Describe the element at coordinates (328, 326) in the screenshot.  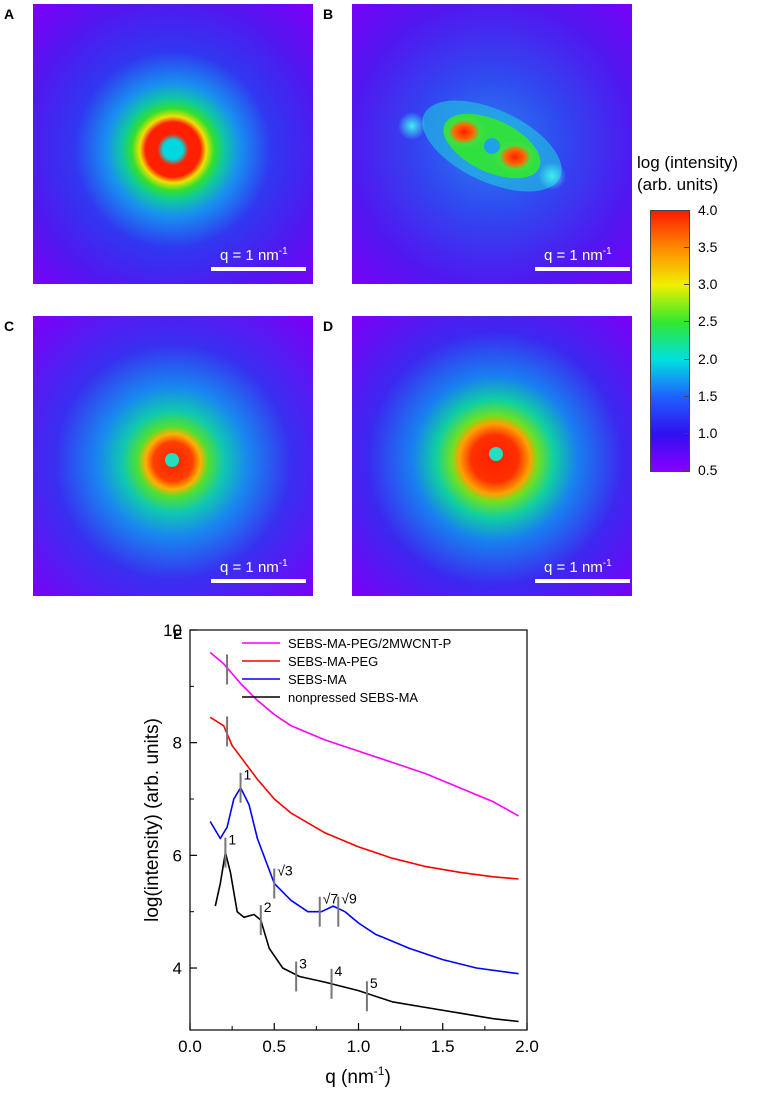
I see `panel-label-d: D` at that location.